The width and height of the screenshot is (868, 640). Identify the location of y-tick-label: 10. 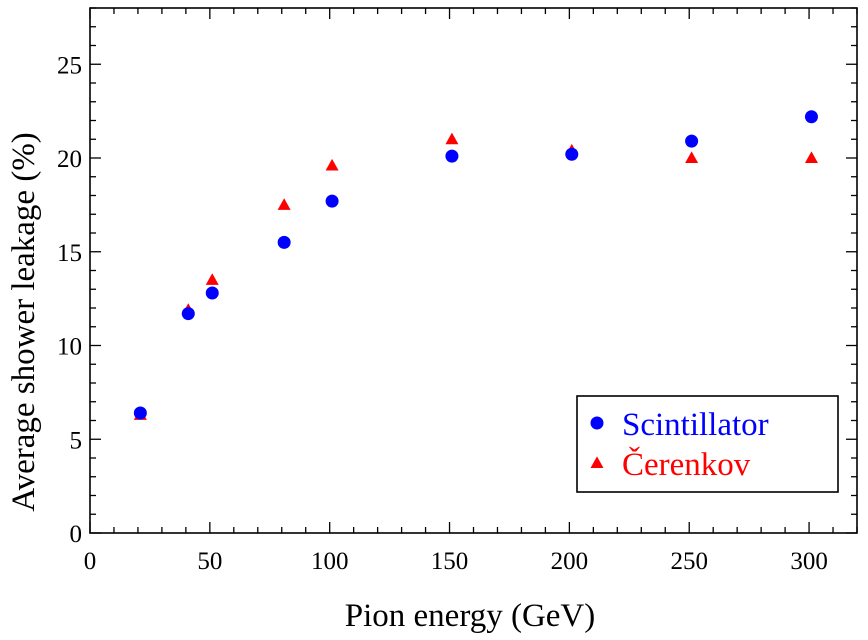
(69, 347).